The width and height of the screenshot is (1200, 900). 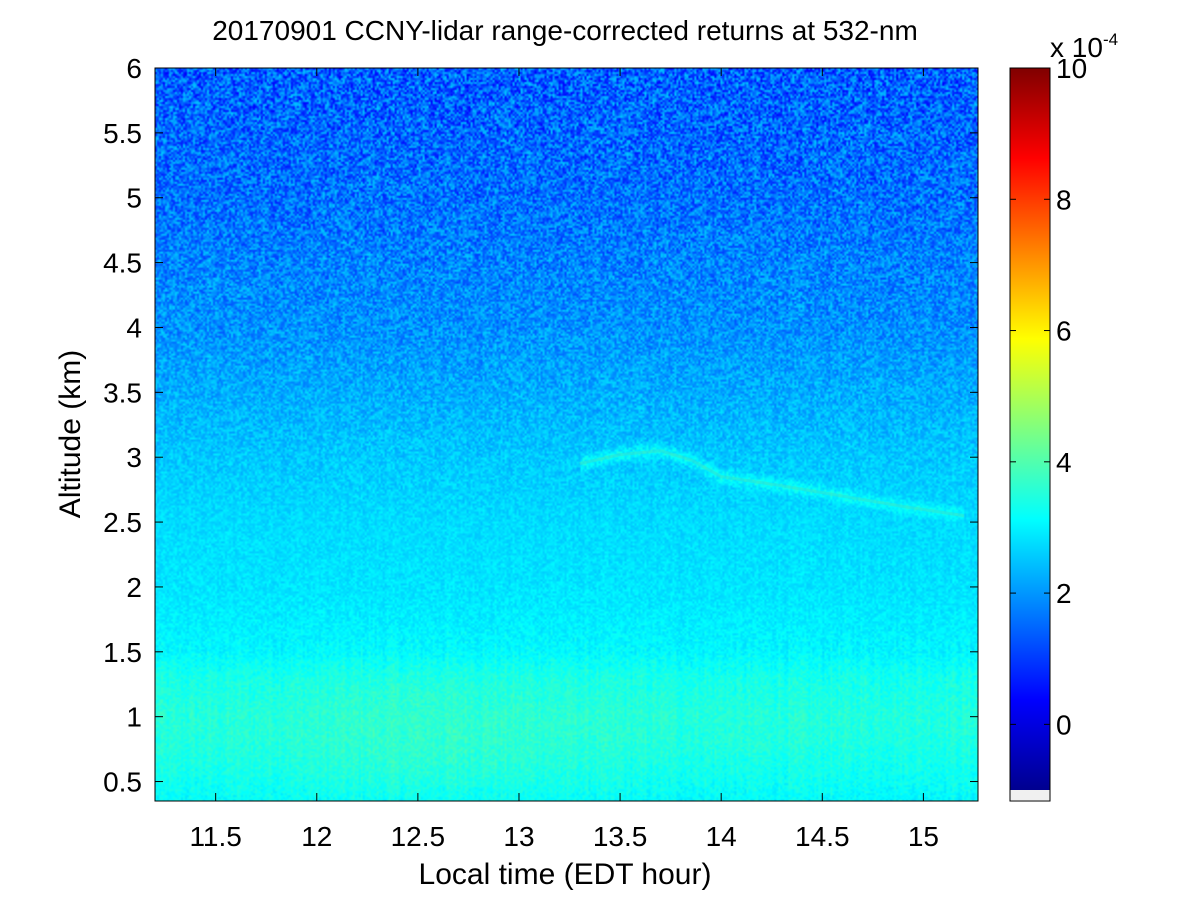 I want to click on colorbar-tick-label: 8, so click(x=1064, y=199).